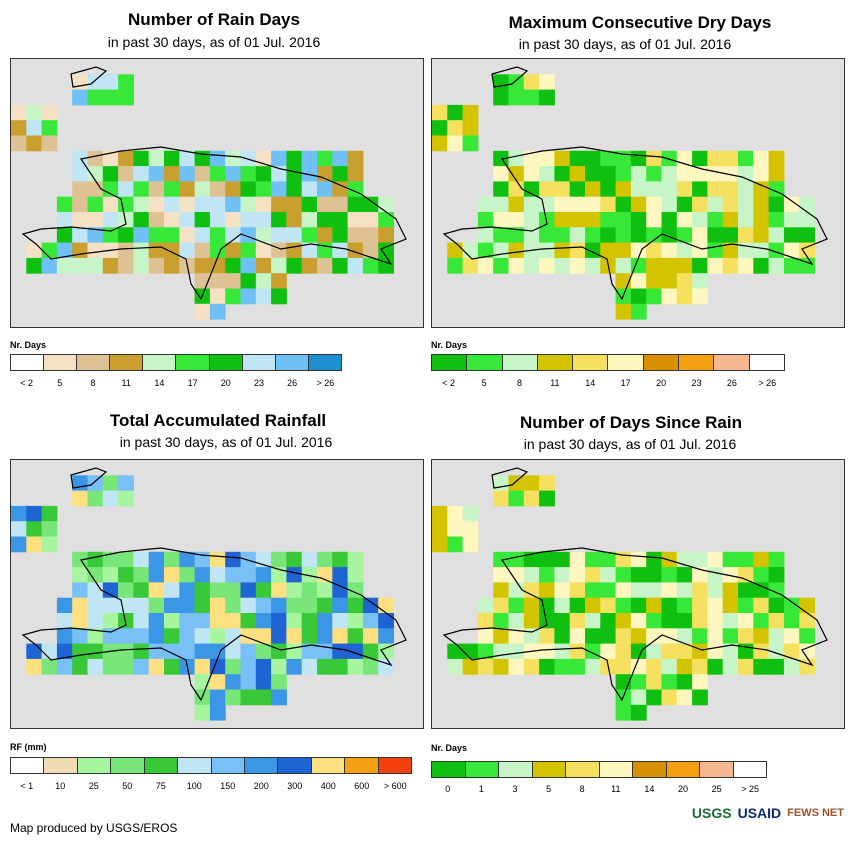  Describe the element at coordinates (616, 789) in the screenshot. I see `legend-label: 11` at that location.